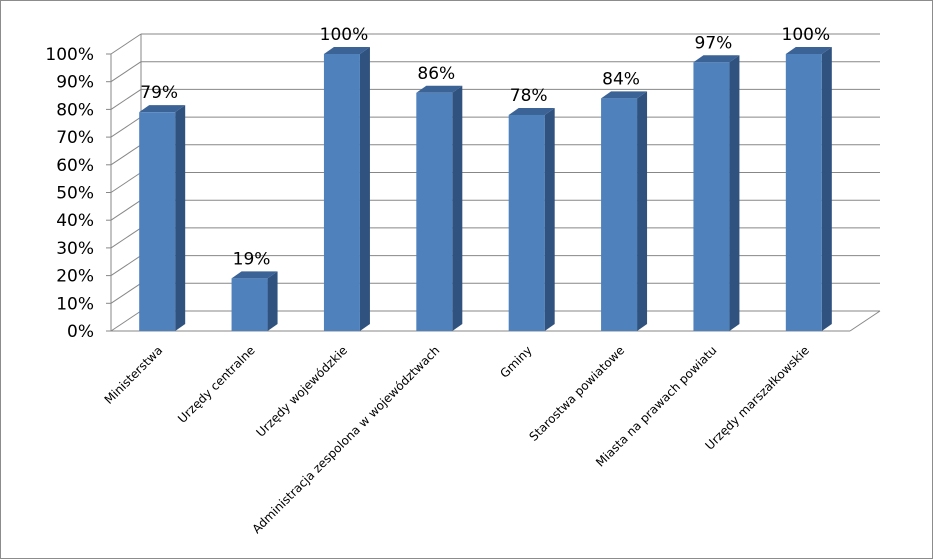 The height and width of the screenshot is (560, 933). Describe the element at coordinates (75, 304) in the screenshot. I see `y-tick-label: 10%` at that location.